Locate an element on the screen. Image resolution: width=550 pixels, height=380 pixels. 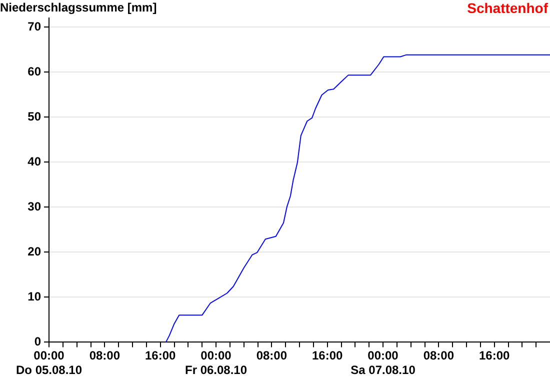
y-tick-label: 20 is located at coordinates (35, 251).